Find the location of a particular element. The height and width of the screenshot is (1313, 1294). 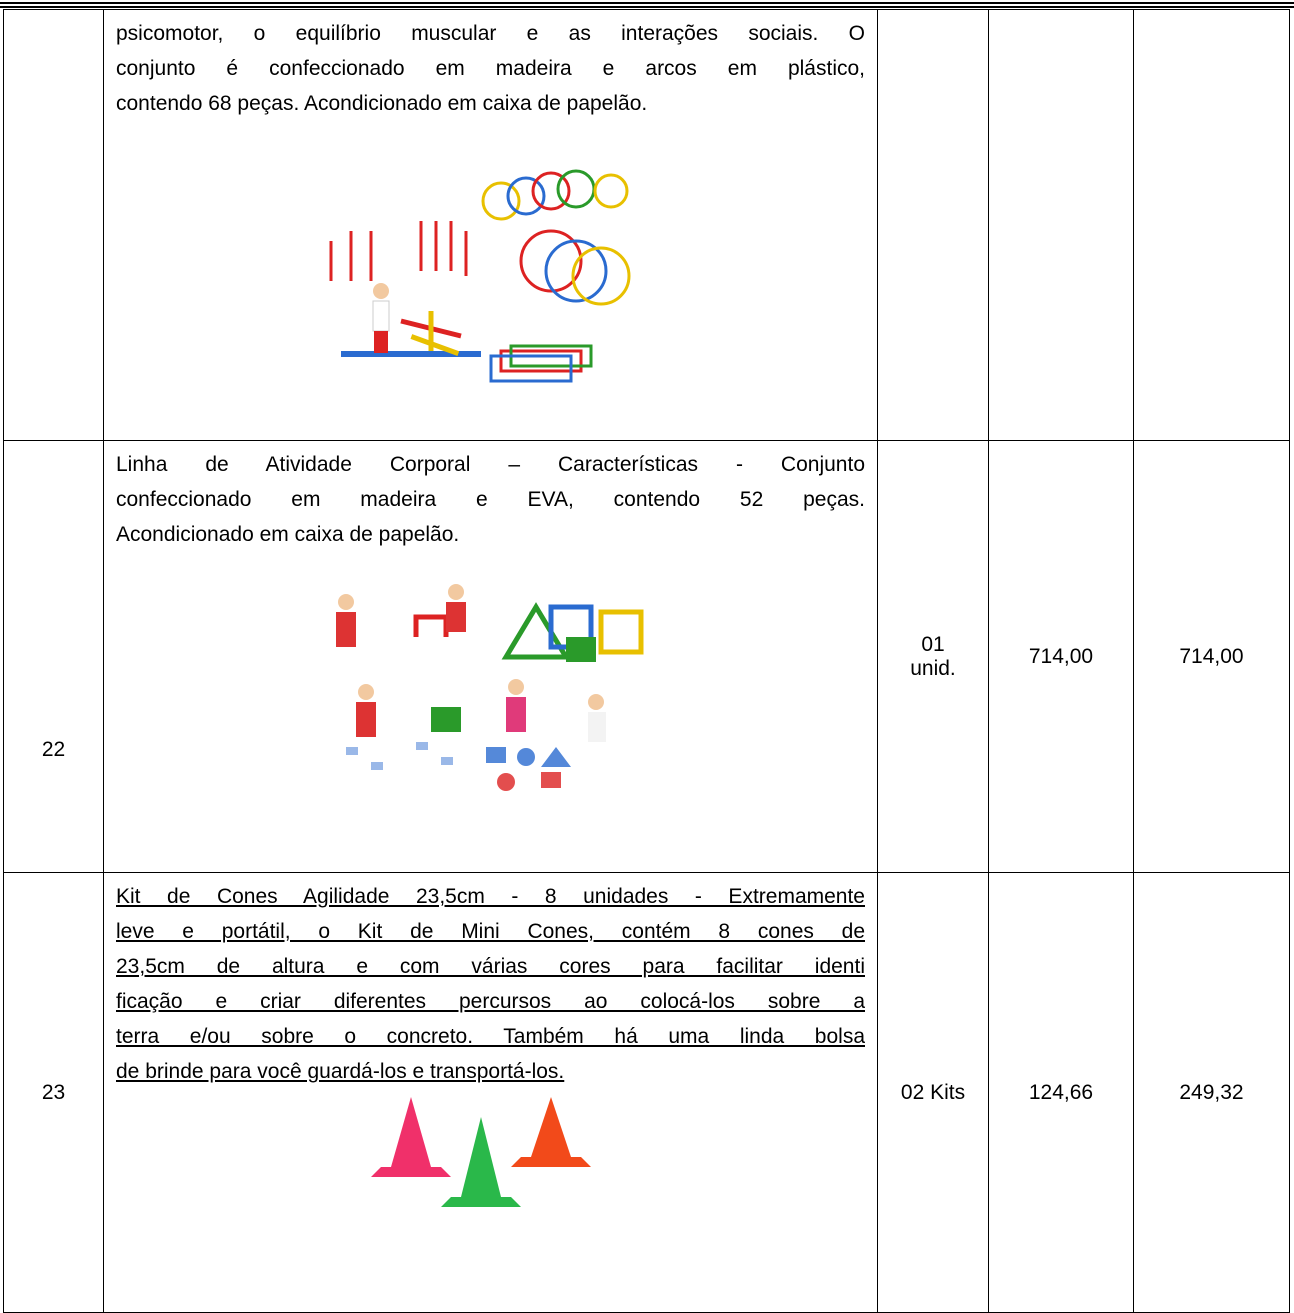

unit-price: 124,66 is located at coordinates (1061, 1092).